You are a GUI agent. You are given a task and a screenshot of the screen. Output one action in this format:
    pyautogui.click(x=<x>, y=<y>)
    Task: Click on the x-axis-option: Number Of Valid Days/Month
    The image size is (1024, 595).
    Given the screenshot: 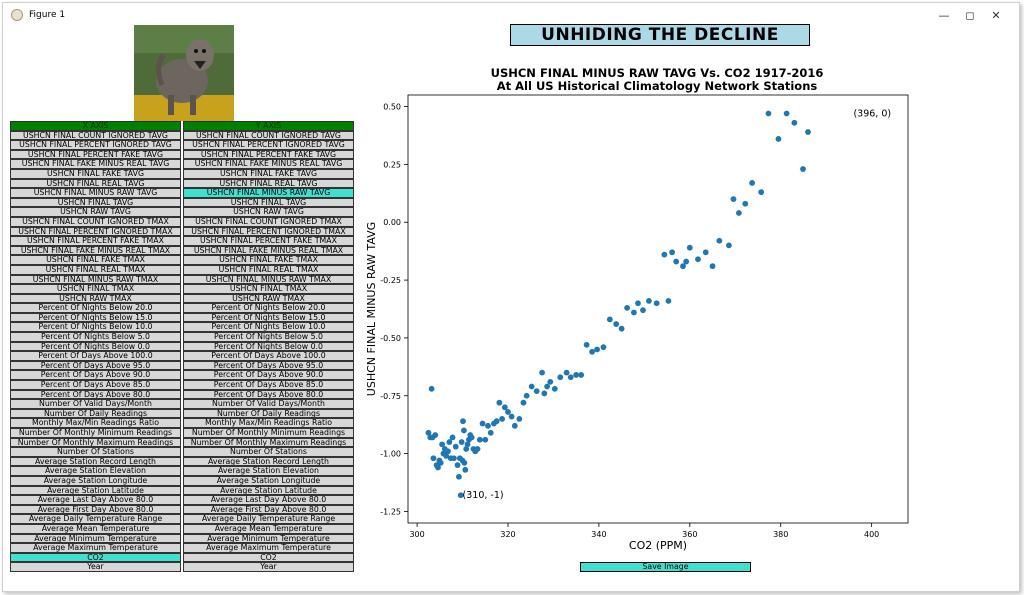 What is the action you would take?
    pyautogui.click(x=95, y=404)
    